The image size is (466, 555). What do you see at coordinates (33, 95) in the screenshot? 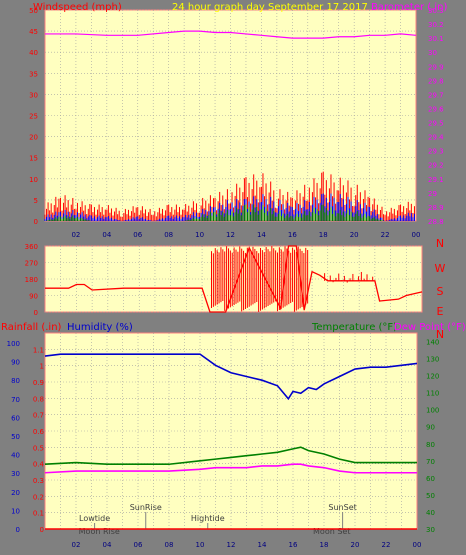
I see `windspeed-tick-label: 30` at bounding box center [33, 95].